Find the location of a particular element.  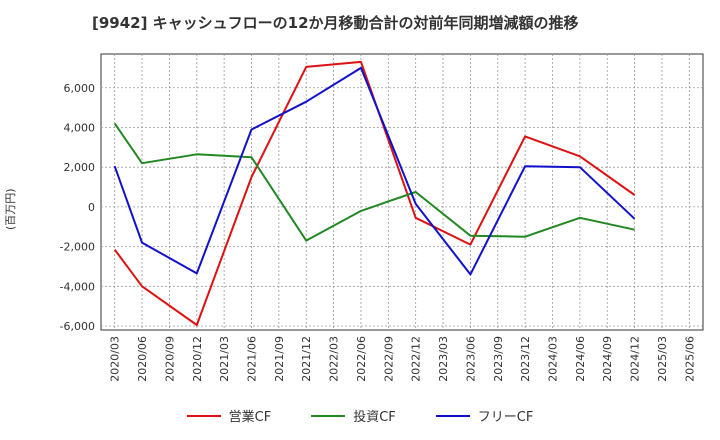

x-tick-label: 2020/09 is located at coordinates (169, 359).